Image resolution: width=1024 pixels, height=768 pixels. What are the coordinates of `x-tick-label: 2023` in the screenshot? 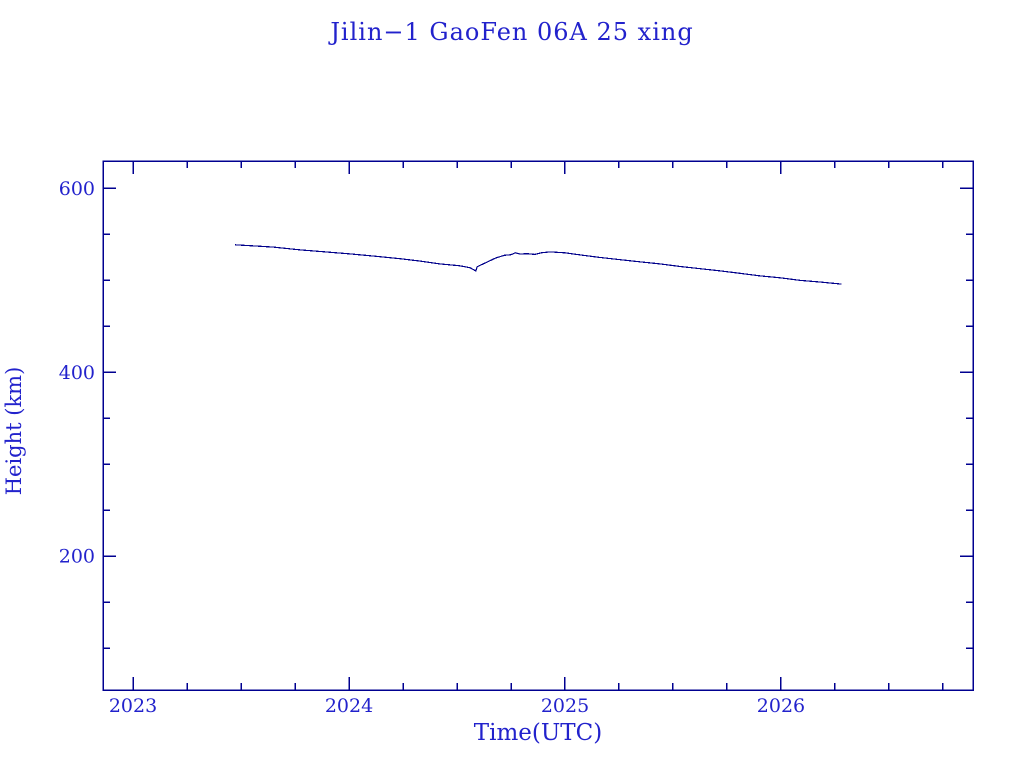 It's located at (133, 706).